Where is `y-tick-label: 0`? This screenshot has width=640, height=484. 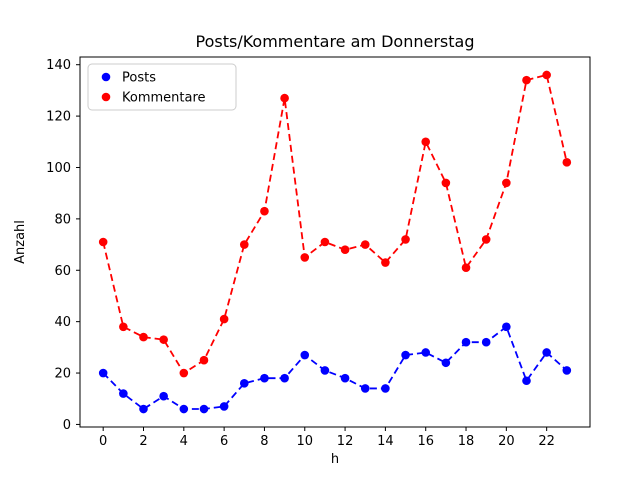
y-tick-label: 0 is located at coordinates (67, 425).